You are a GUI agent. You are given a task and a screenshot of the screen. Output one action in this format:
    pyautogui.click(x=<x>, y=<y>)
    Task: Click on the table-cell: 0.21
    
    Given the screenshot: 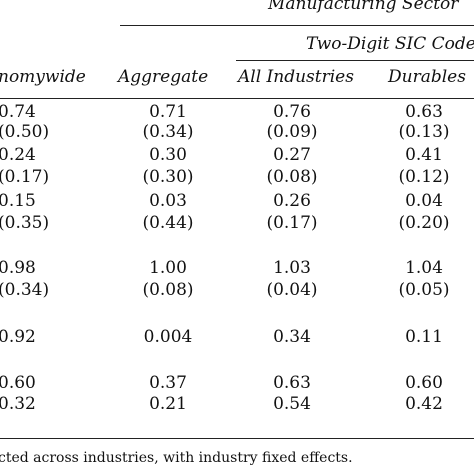 What is the action you would take?
    pyautogui.click(x=168, y=404)
    